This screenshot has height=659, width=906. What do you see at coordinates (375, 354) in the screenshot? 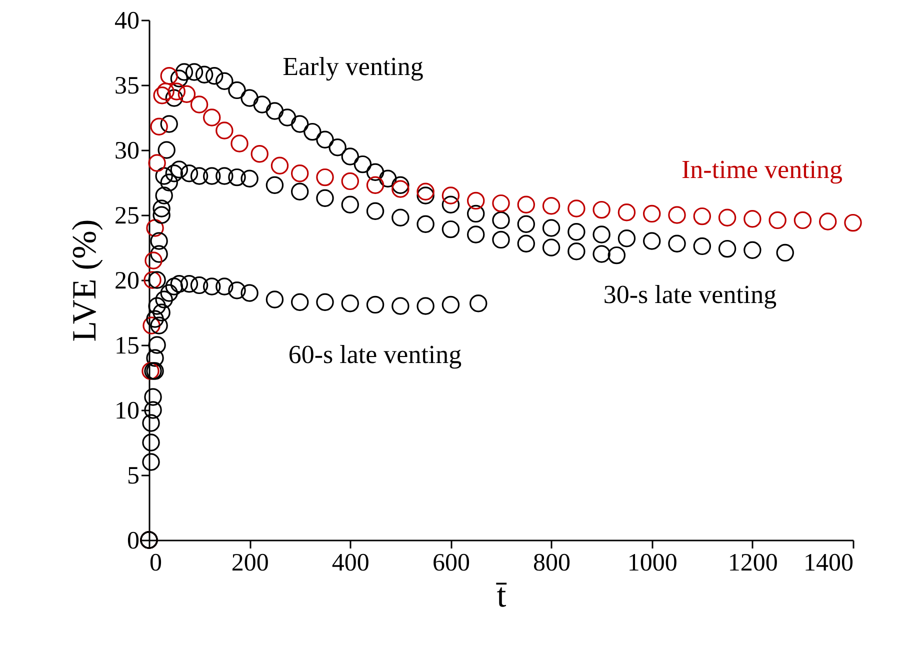
I see `series-label: 60-s late venting` at bounding box center [375, 354].